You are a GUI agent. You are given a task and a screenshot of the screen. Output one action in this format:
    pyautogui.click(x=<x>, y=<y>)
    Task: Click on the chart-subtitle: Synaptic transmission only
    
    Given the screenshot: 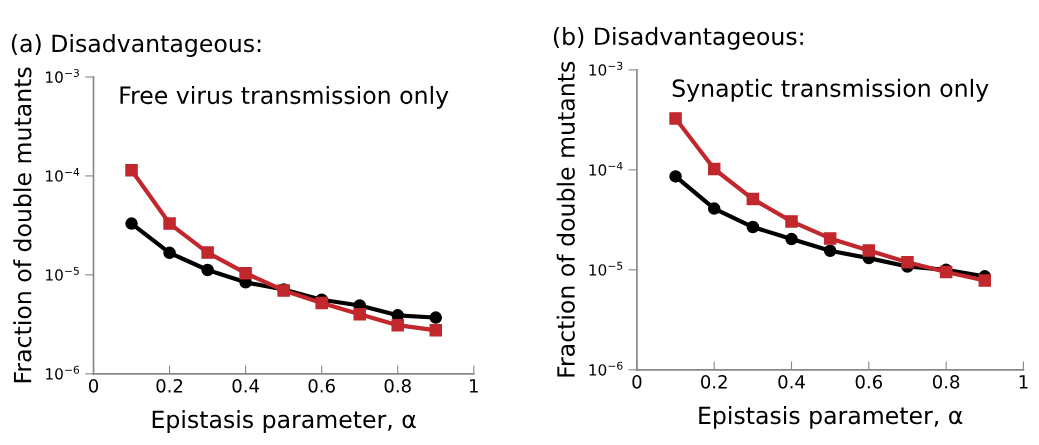 What is the action you would take?
    pyautogui.click(x=830, y=90)
    